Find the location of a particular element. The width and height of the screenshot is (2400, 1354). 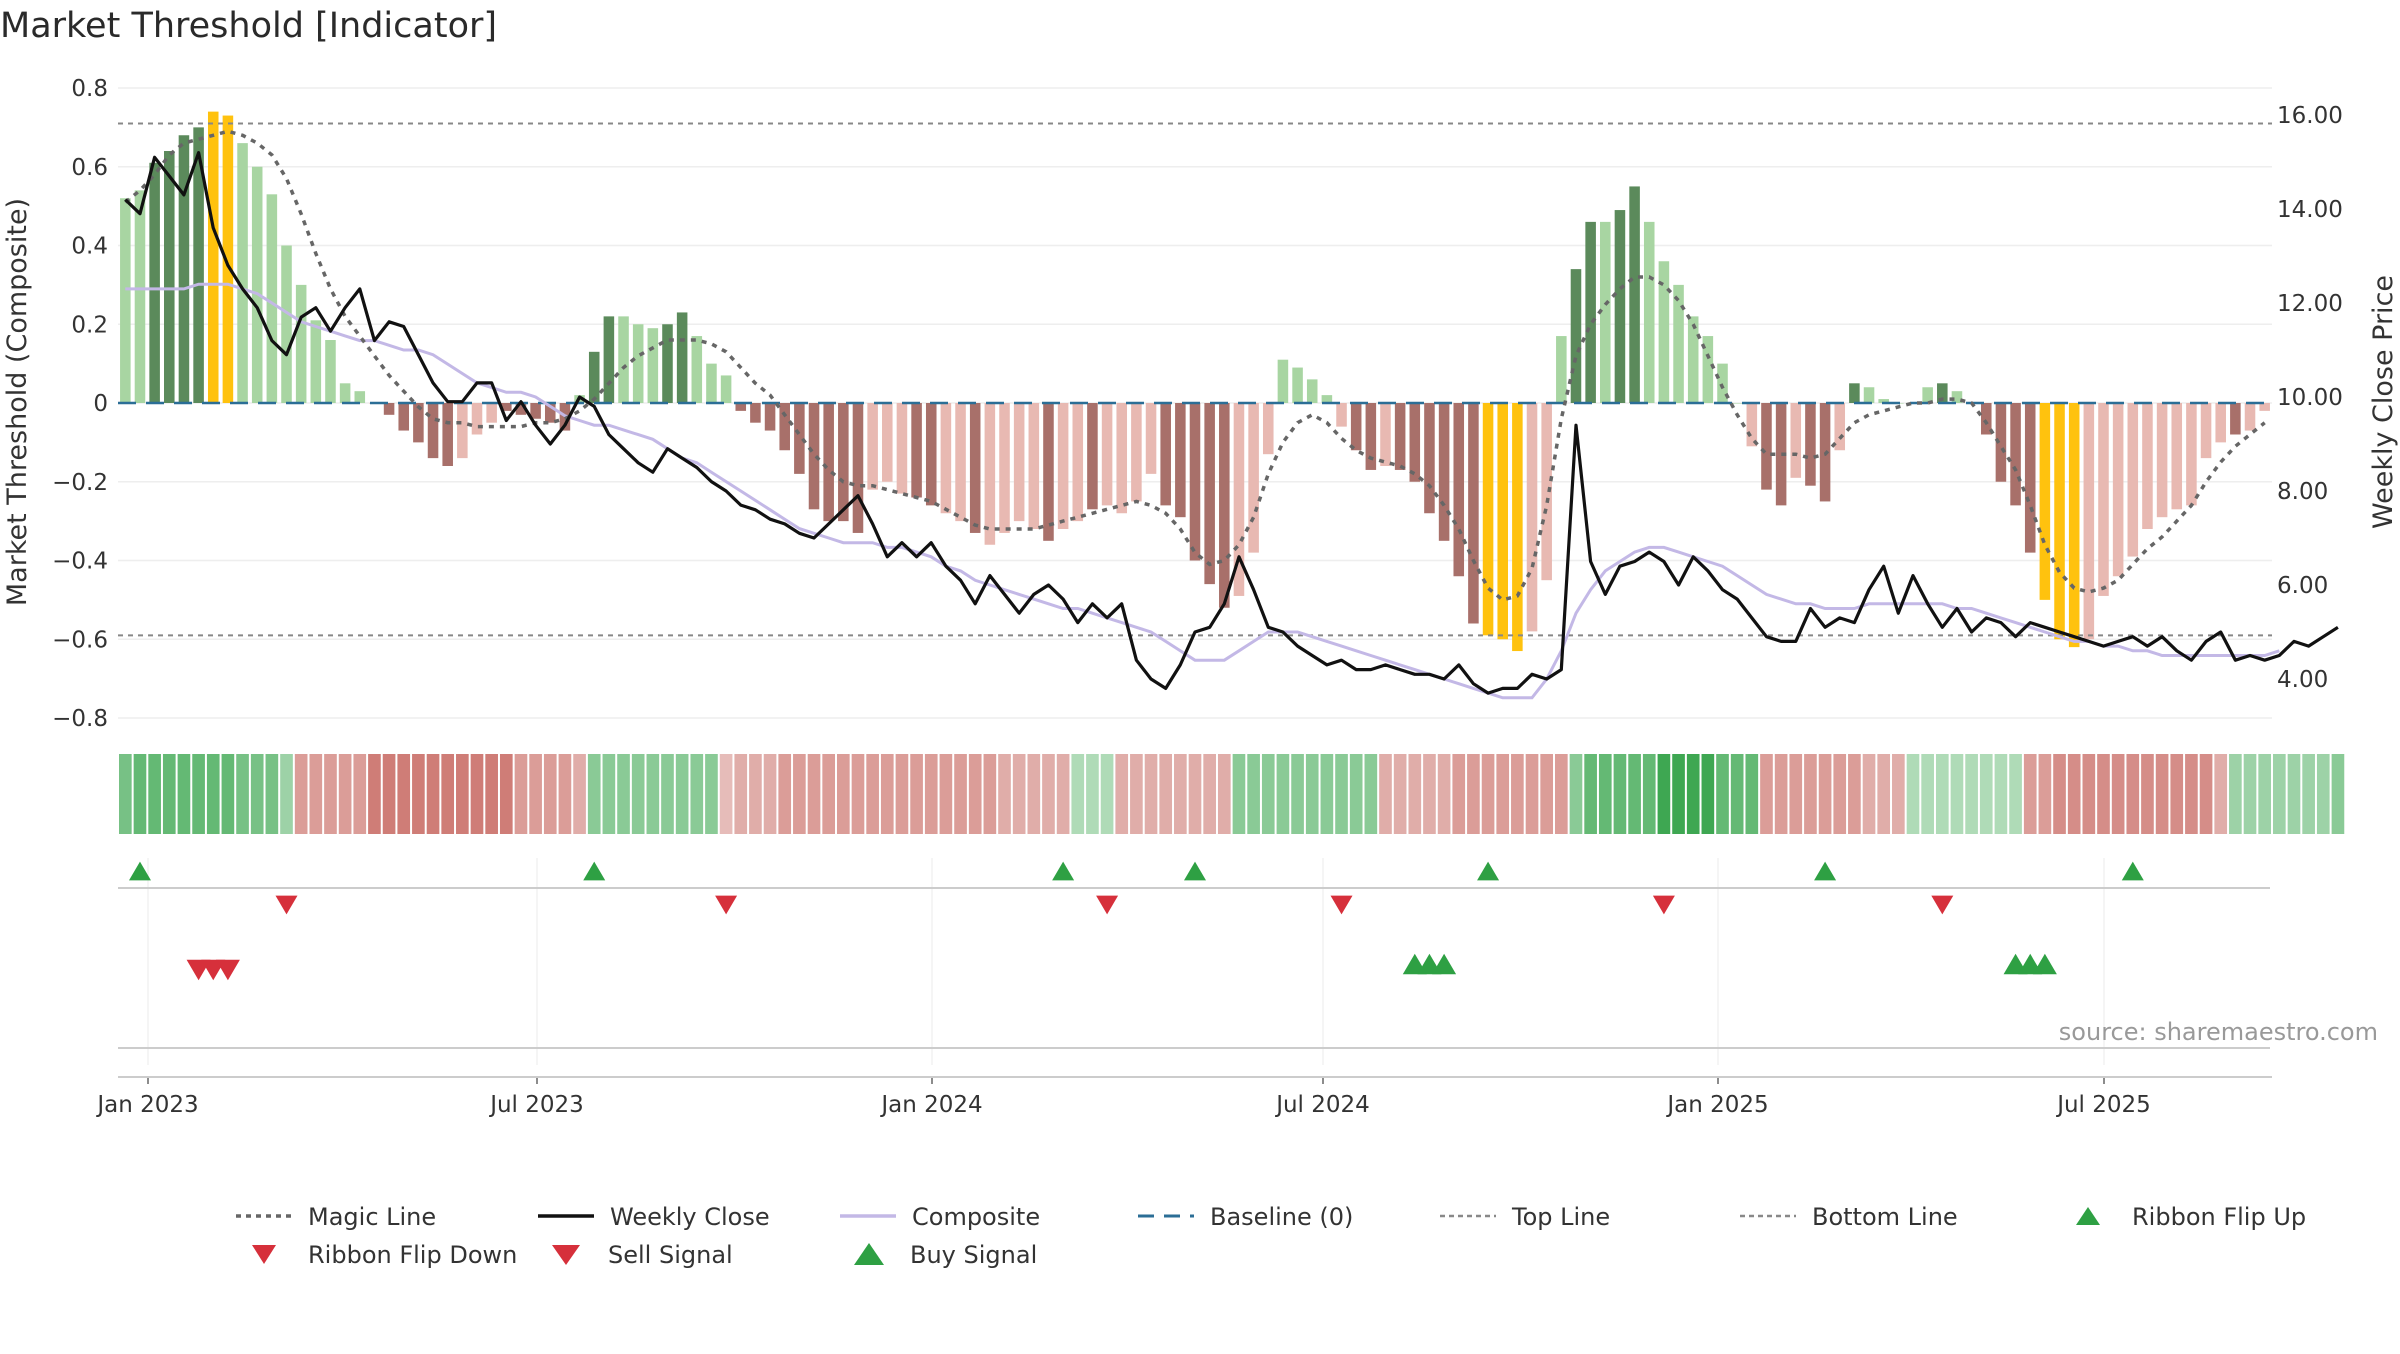

legend-item: Ribbon Flip Down is located at coordinates (384, 1255).